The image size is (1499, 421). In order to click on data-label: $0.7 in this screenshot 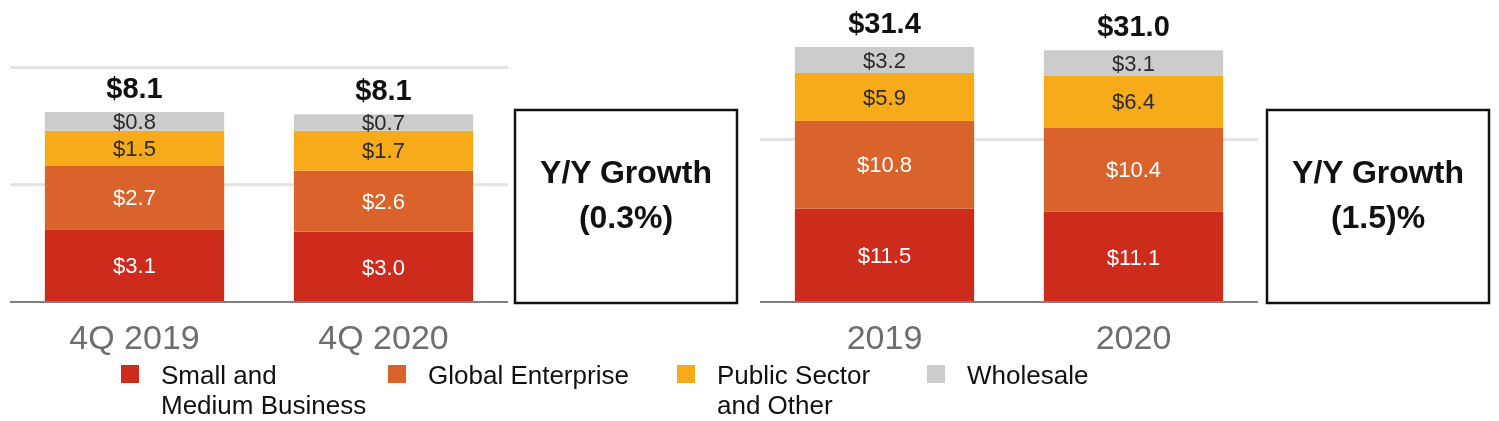, I will do `click(383, 123)`.